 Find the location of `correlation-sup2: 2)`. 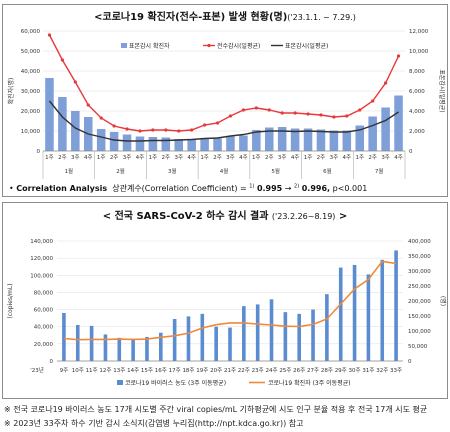

correlation-sup2: 2) is located at coordinates (297, 186).